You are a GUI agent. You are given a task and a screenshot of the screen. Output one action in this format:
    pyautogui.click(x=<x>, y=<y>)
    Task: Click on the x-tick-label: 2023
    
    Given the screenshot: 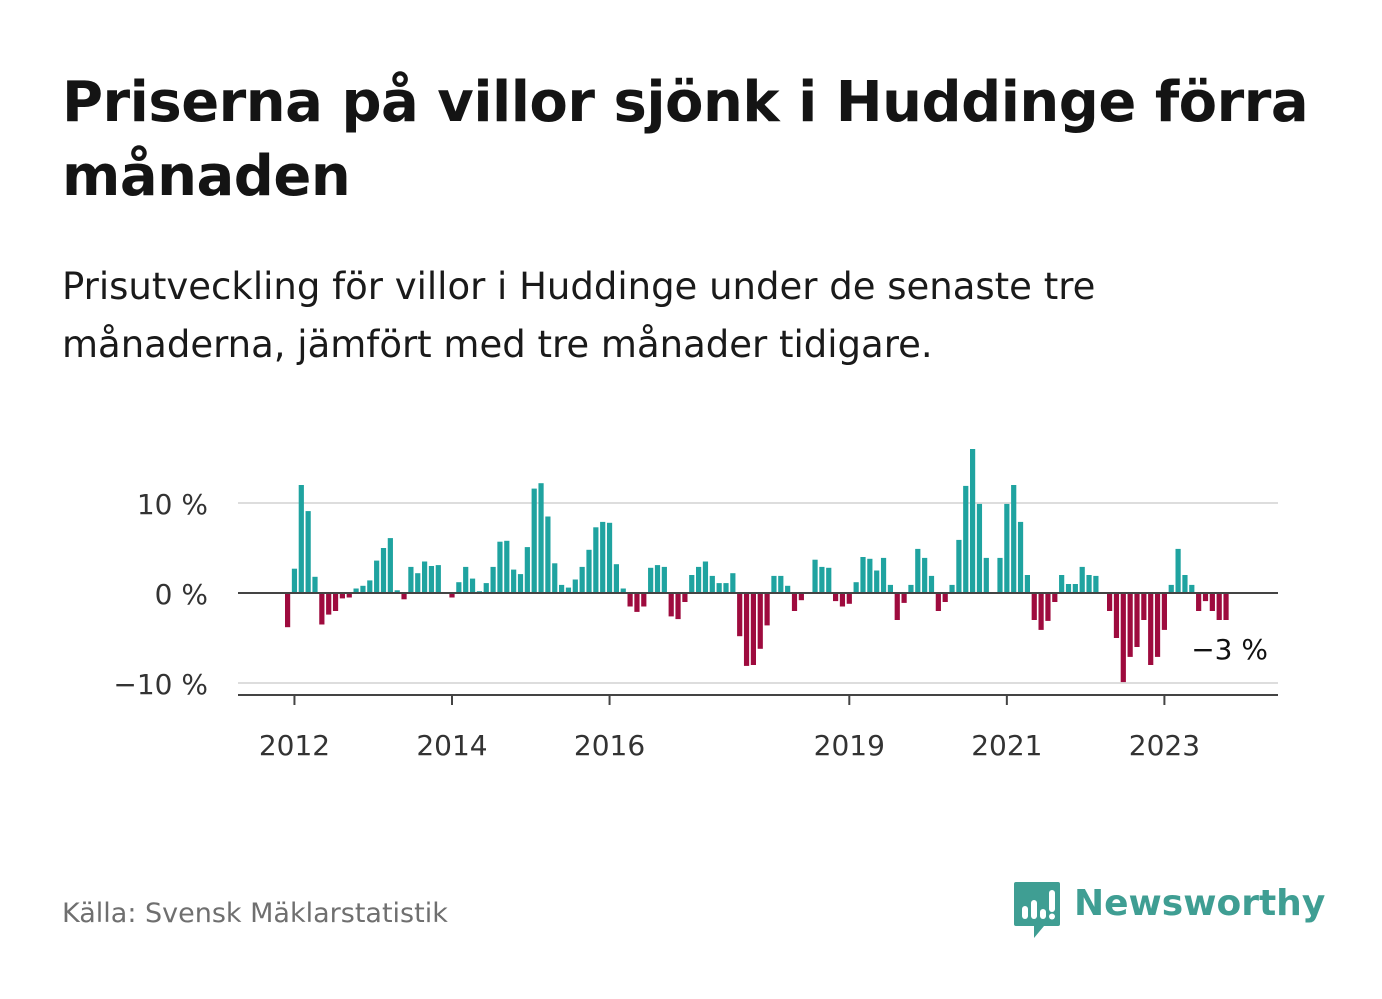 What is the action you would take?
    pyautogui.click(x=1164, y=745)
    